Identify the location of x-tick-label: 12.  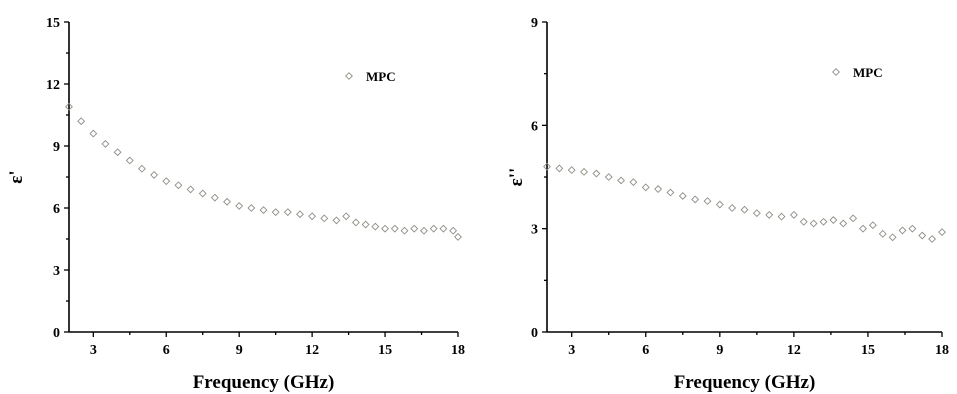
(794, 350).